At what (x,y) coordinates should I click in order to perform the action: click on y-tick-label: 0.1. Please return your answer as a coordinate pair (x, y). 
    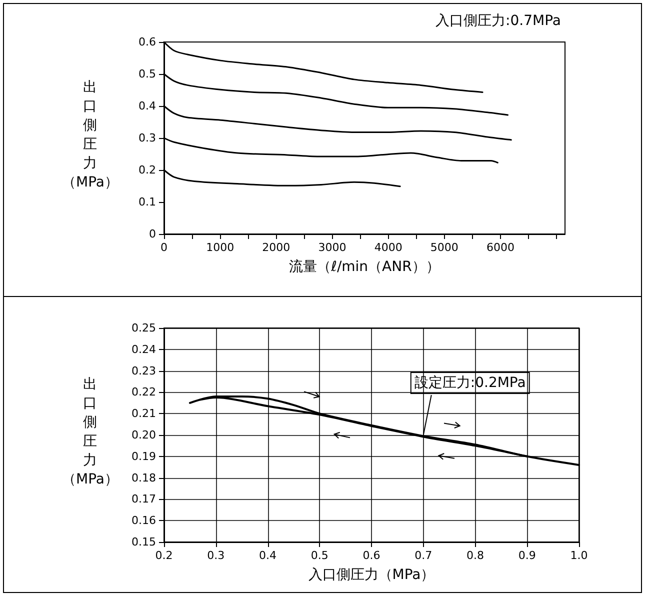
    Looking at the image, I should click on (147, 202).